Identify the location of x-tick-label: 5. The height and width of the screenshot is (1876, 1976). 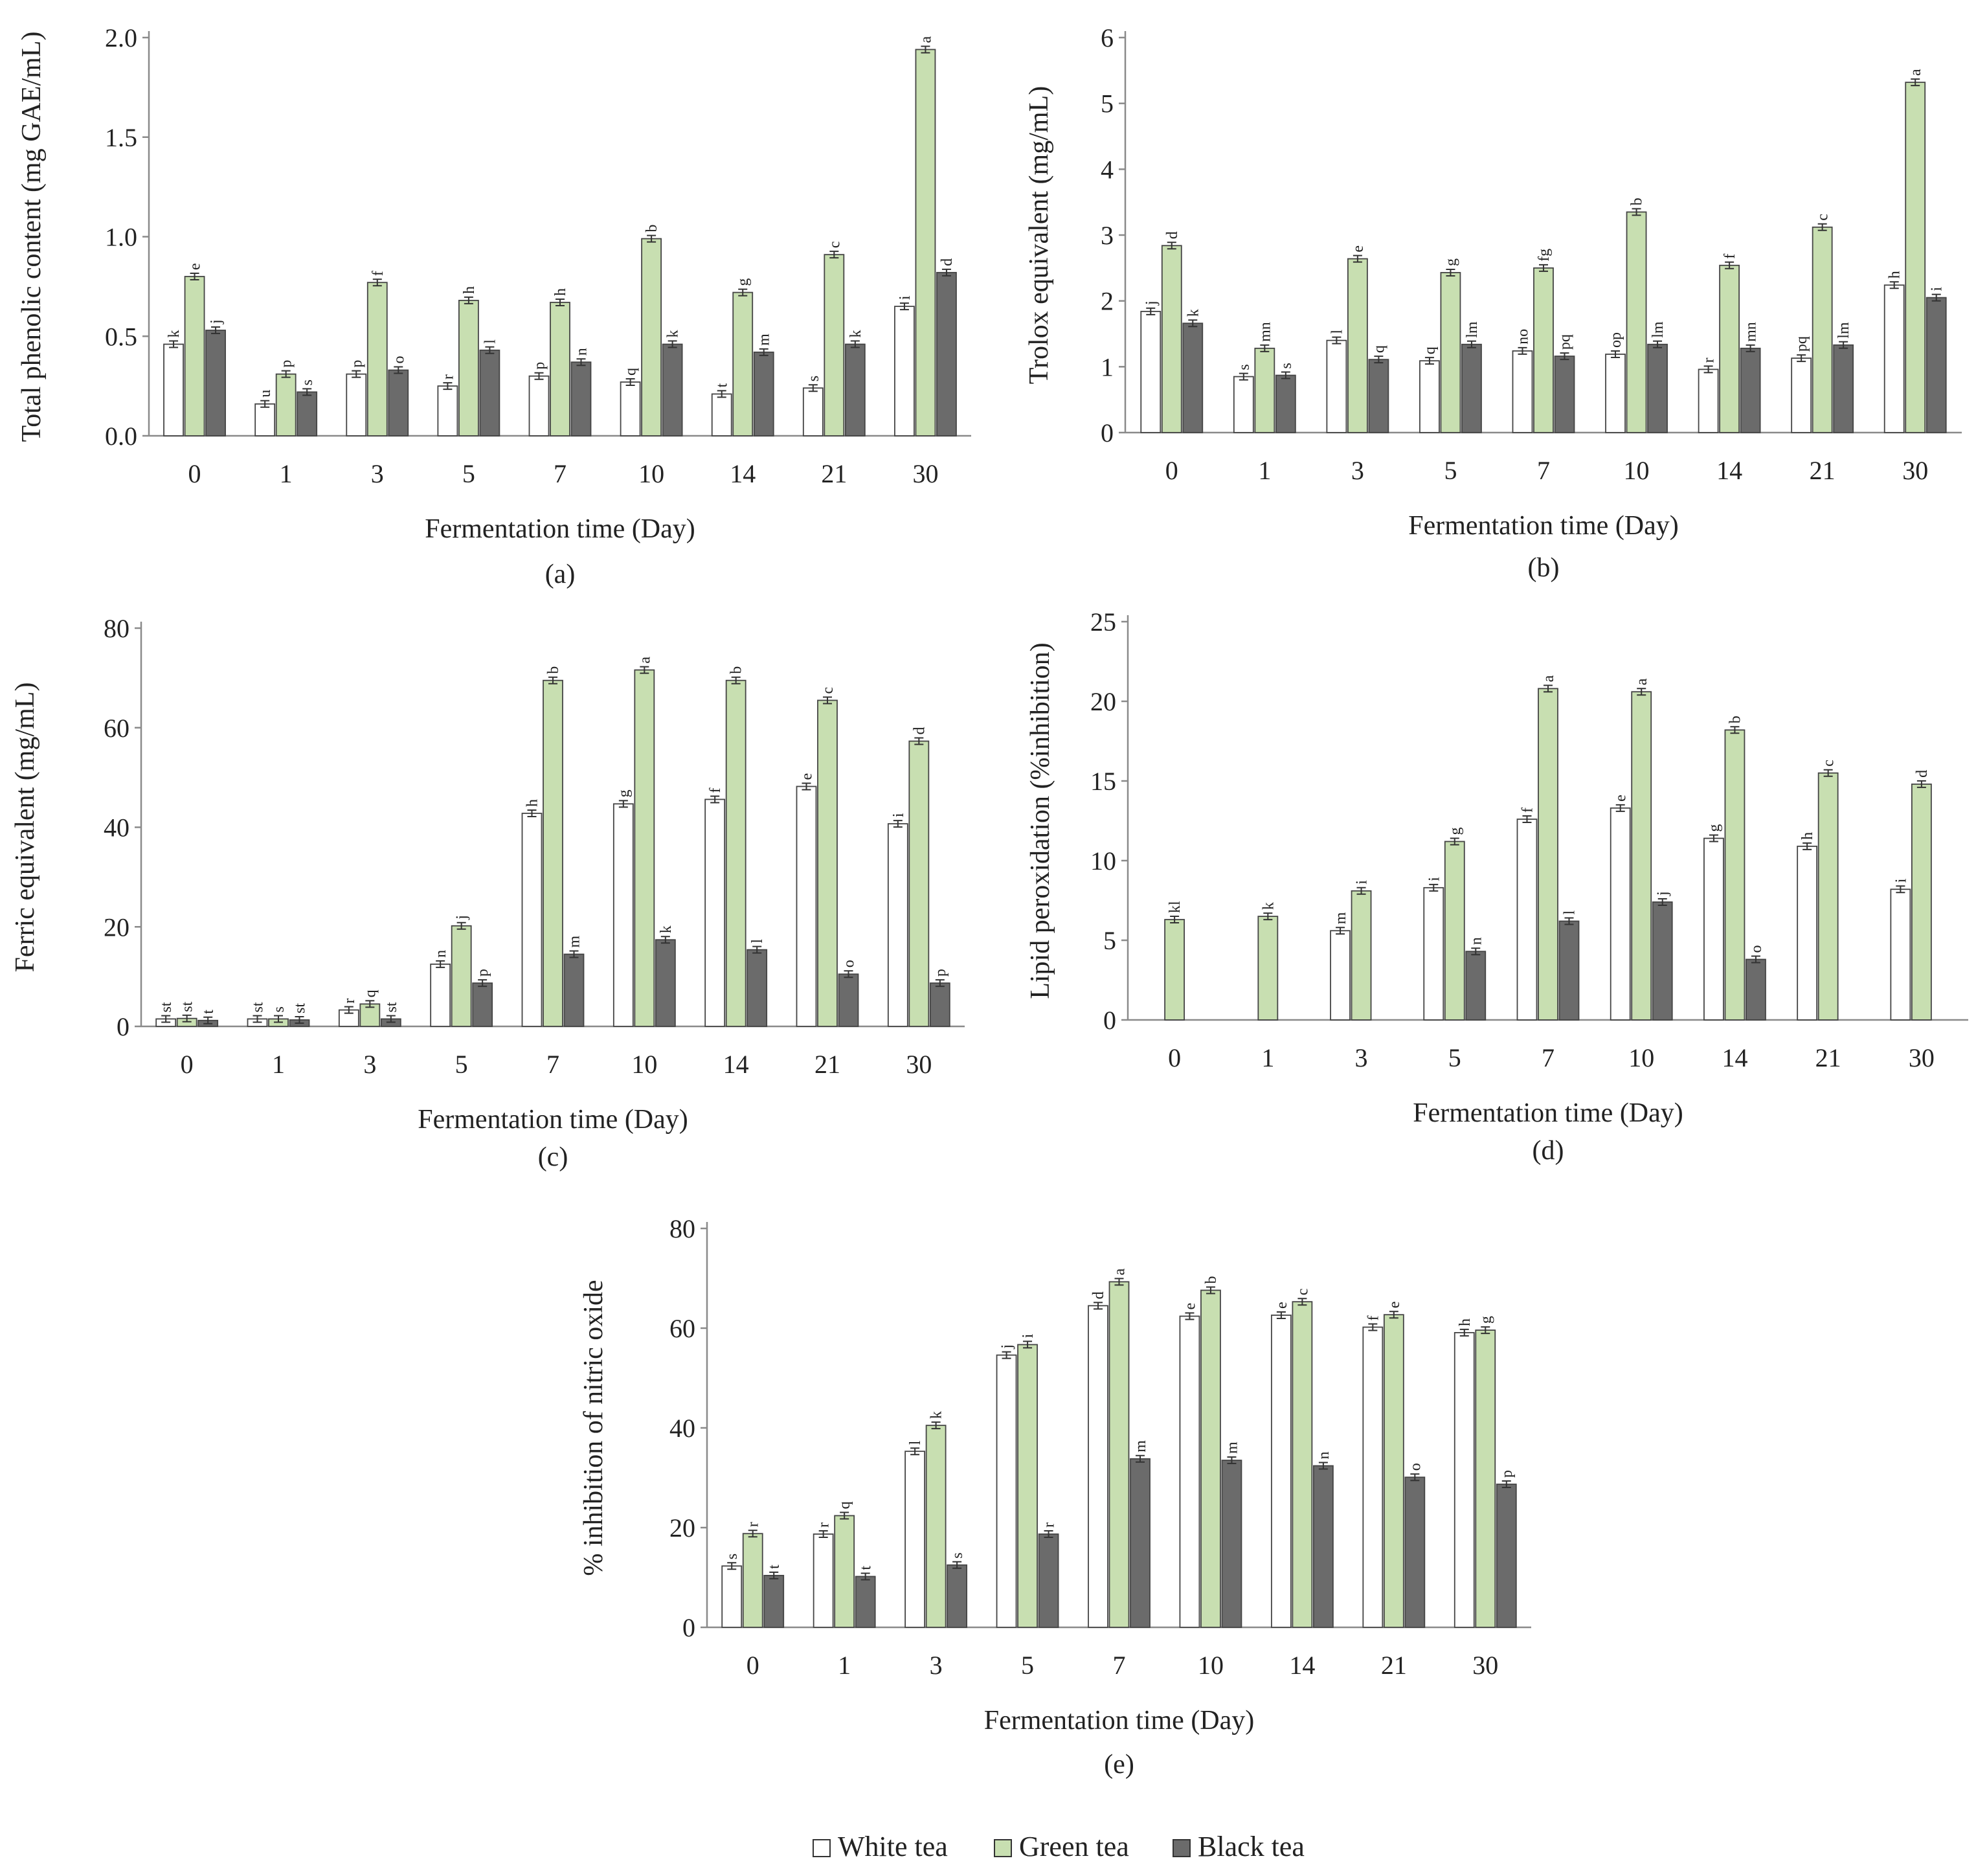
(469, 474).